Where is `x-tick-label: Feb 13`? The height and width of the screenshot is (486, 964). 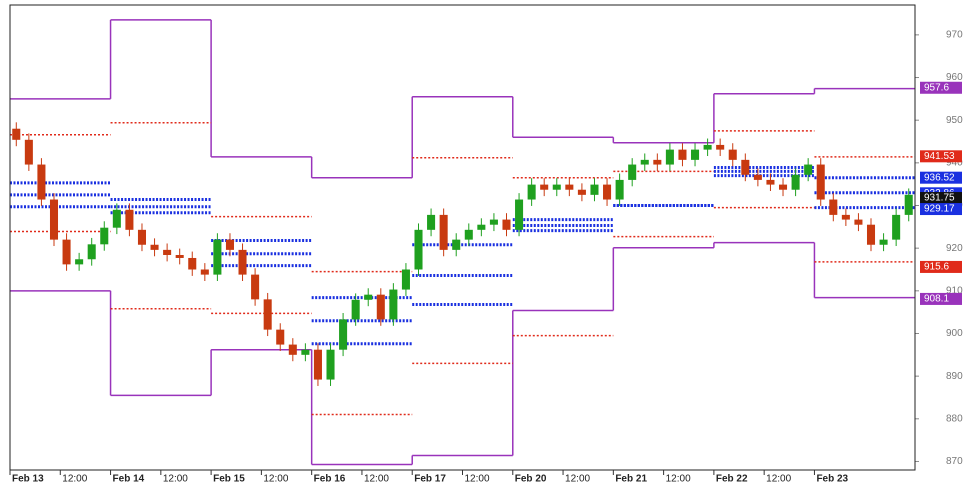
x-tick-label: Feb 13 is located at coordinates (28, 479).